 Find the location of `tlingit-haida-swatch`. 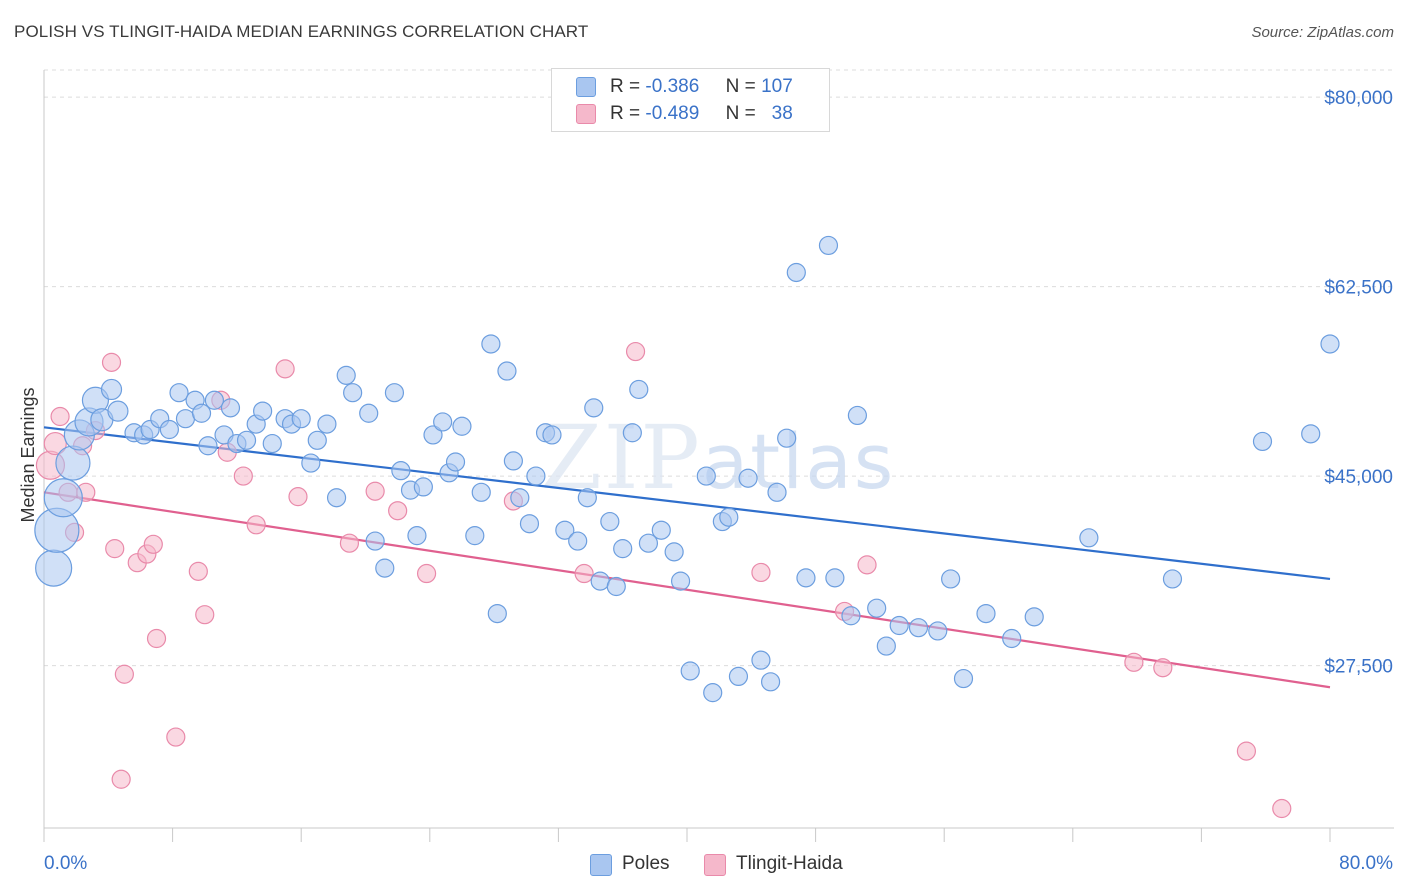

tlingit-haida-swatch is located at coordinates (586, 114).